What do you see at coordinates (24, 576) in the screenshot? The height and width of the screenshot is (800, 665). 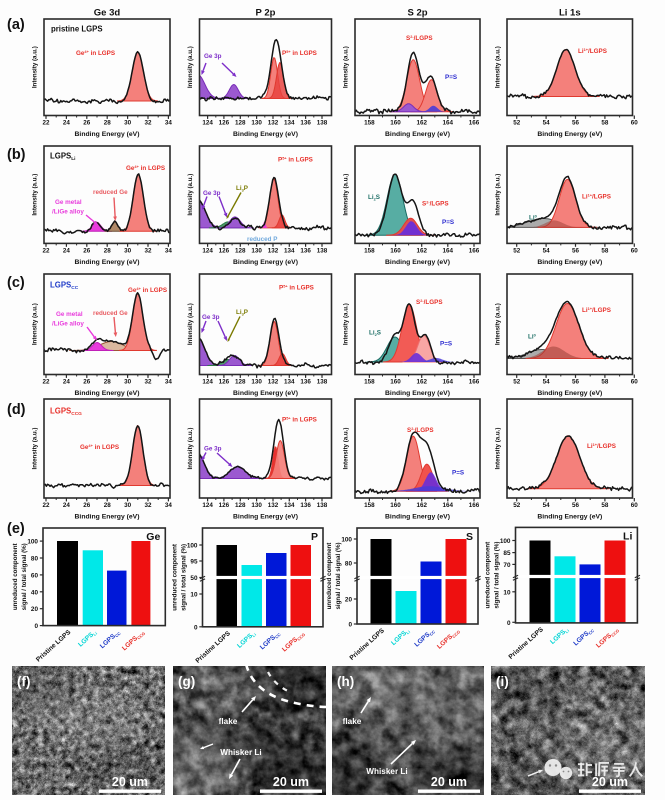 I see `svg-text: signal / total signal (%)` at bounding box center [24, 576].